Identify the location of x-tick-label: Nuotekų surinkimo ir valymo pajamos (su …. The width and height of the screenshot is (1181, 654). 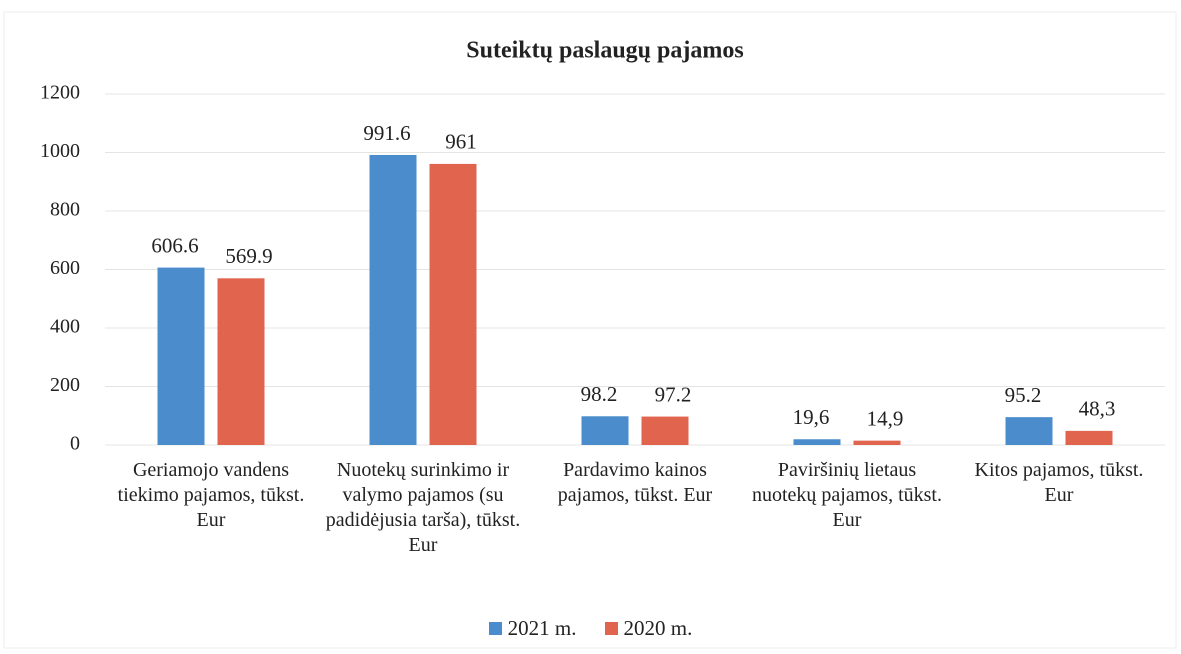
(423, 507).